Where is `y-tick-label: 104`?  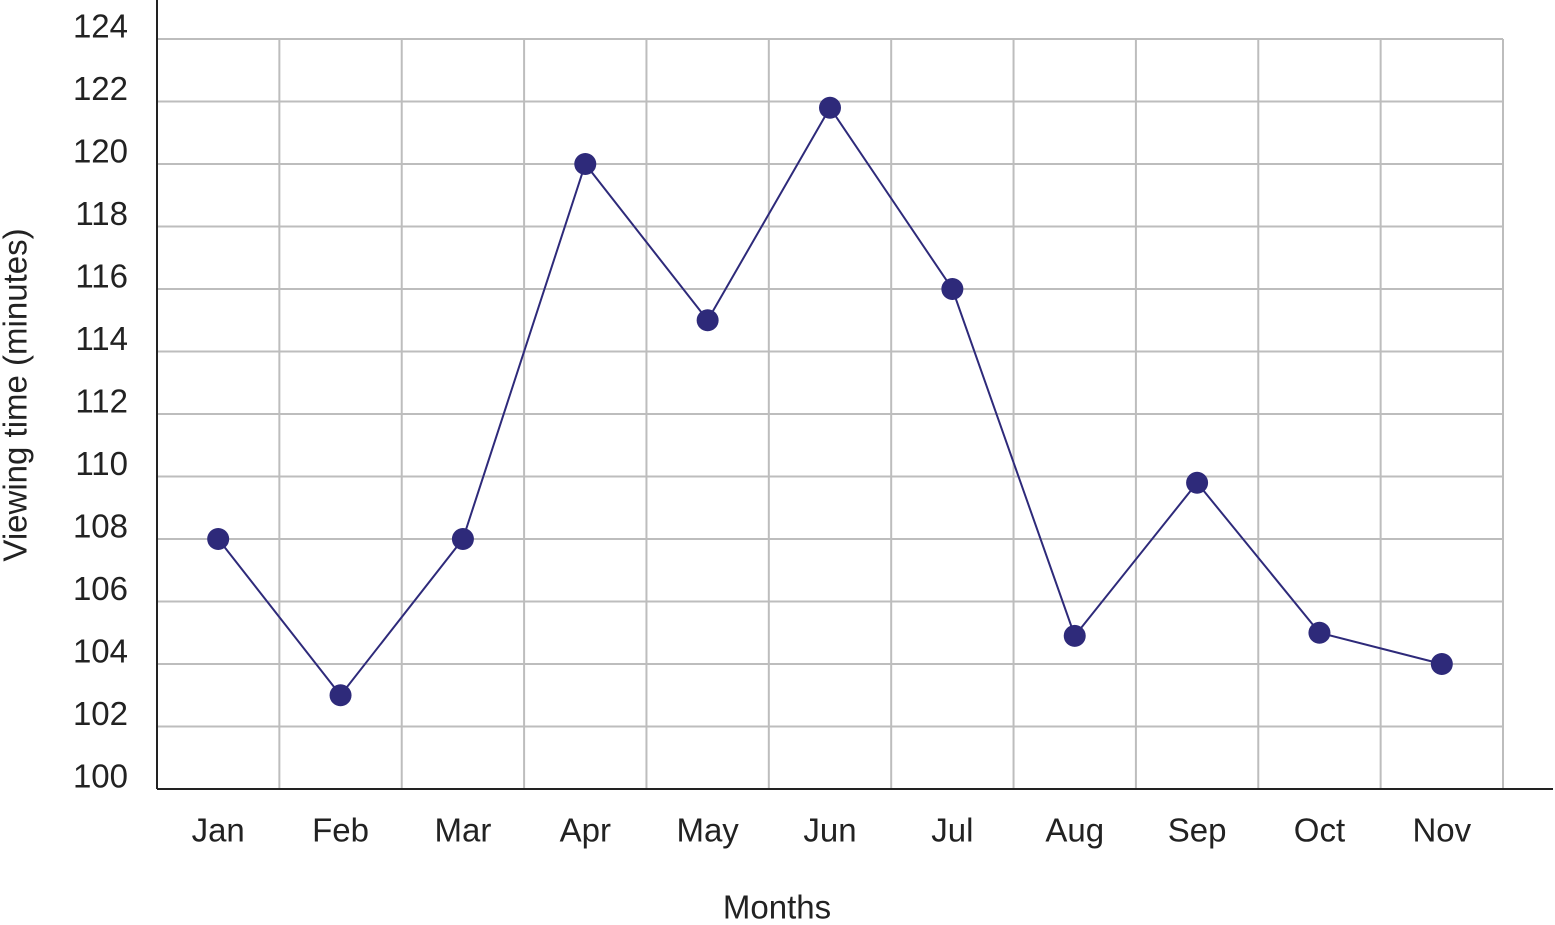 y-tick-label: 104 is located at coordinates (100, 651).